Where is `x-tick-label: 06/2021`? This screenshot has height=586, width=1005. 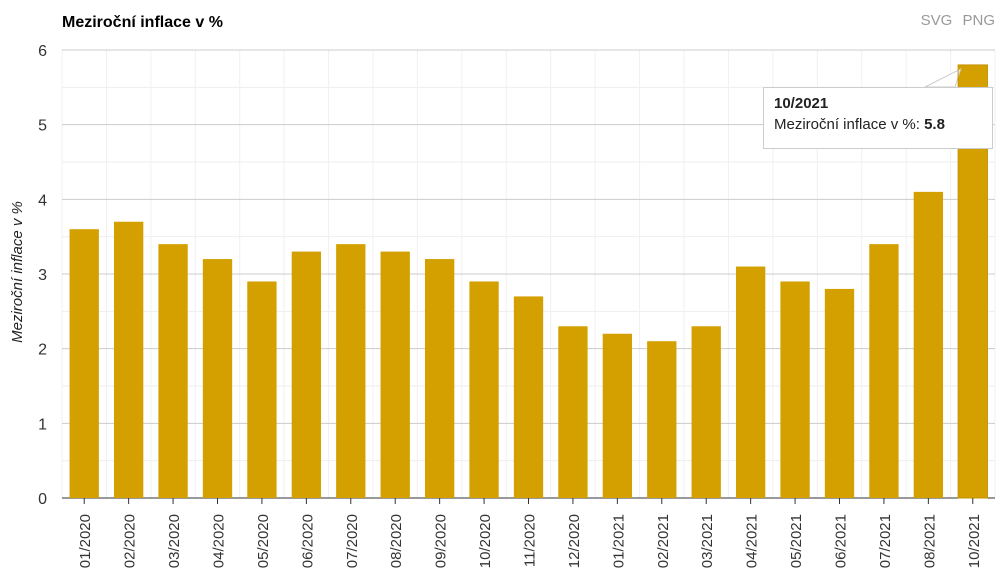 x-tick-label: 06/2021 is located at coordinates (841, 541).